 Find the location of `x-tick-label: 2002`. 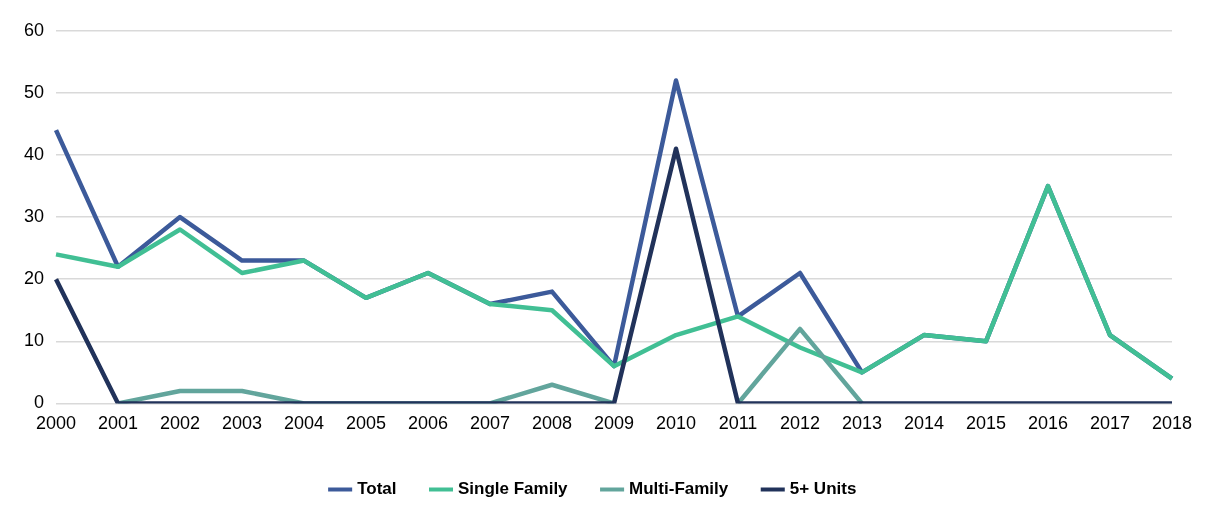

x-tick-label: 2002 is located at coordinates (180, 423).